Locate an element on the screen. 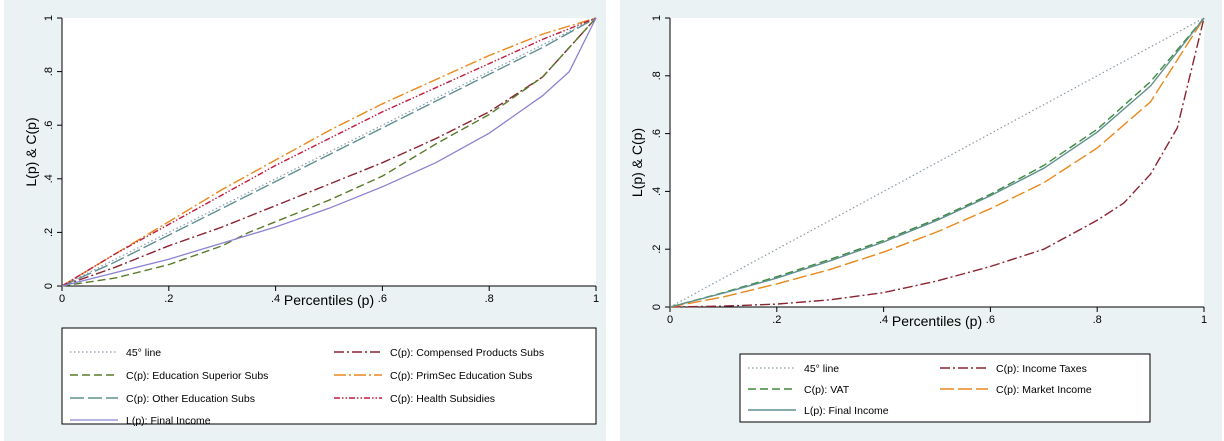 The image size is (1224, 441). left-legend-label-1: C(p): Compensed Products Subs is located at coordinates (467, 353).